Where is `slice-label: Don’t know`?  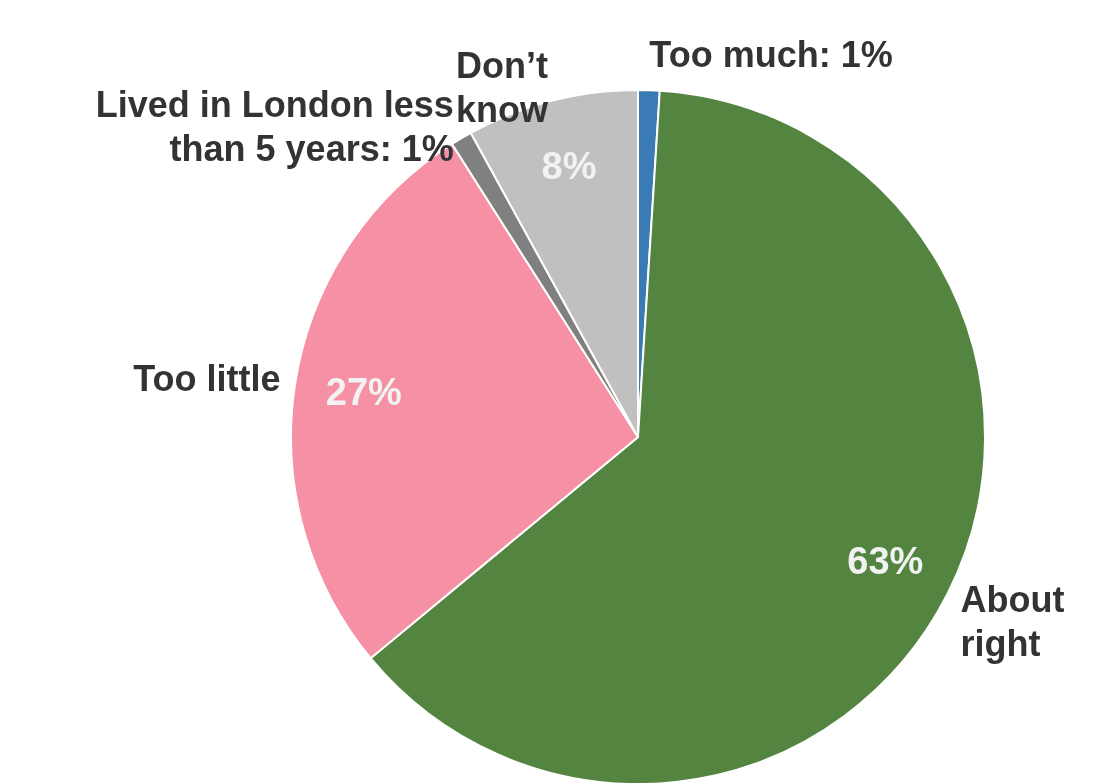
slice-label: Don’t know is located at coordinates (502, 88).